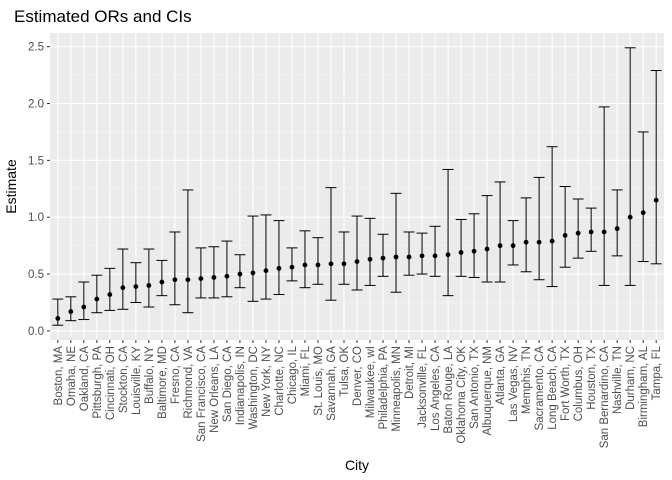 This screenshot has width=672, height=480. What do you see at coordinates (410, 372) in the screenshot?
I see `x-tick-label: Detroit, MI` at bounding box center [410, 372].